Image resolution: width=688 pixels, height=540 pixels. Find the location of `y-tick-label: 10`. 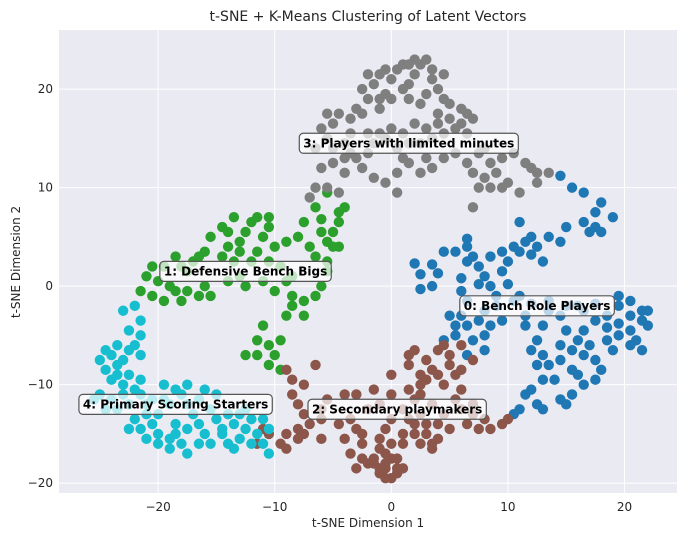

y-tick-label: 10 is located at coordinates (45, 188).